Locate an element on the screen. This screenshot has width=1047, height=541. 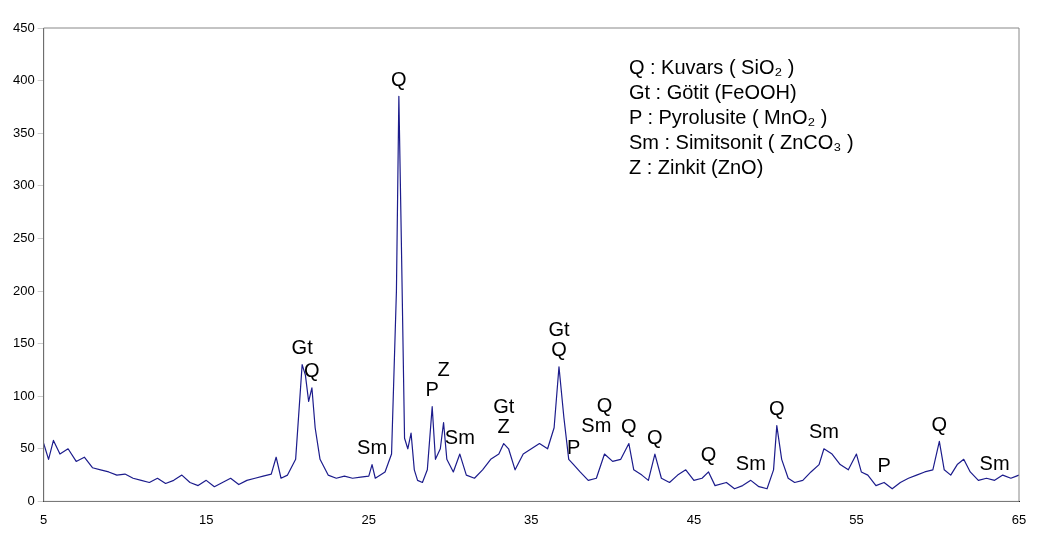
x-tick-label: 35 is located at coordinates (531, 519).